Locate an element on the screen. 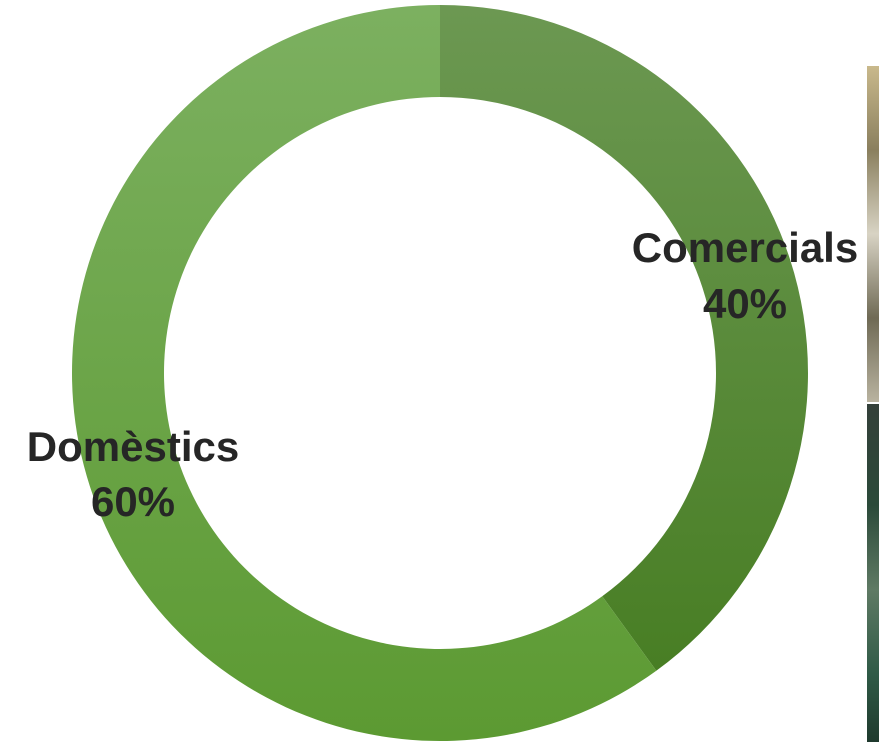  slice-label-domestics-percent: 60% is located at coordinates (133, 501).